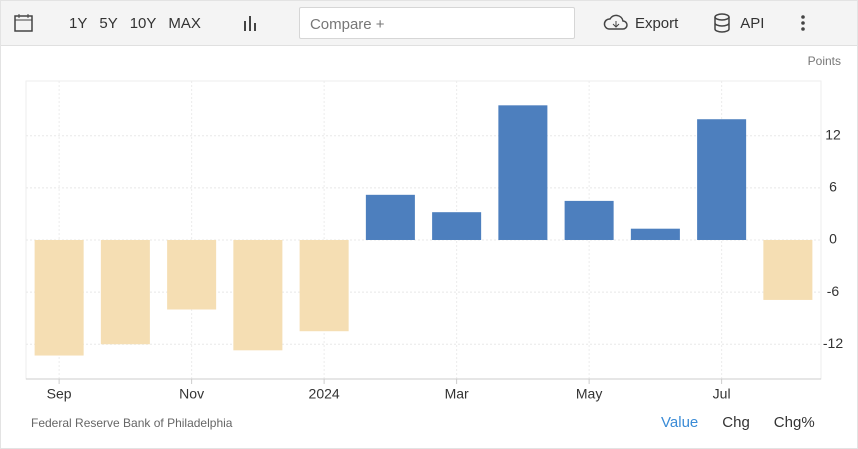 The width and height of the screenshot is (858, 449). Describe the element at coordinates (143, 23) in the screenshot. I see `range-button: 10Y` at that location.